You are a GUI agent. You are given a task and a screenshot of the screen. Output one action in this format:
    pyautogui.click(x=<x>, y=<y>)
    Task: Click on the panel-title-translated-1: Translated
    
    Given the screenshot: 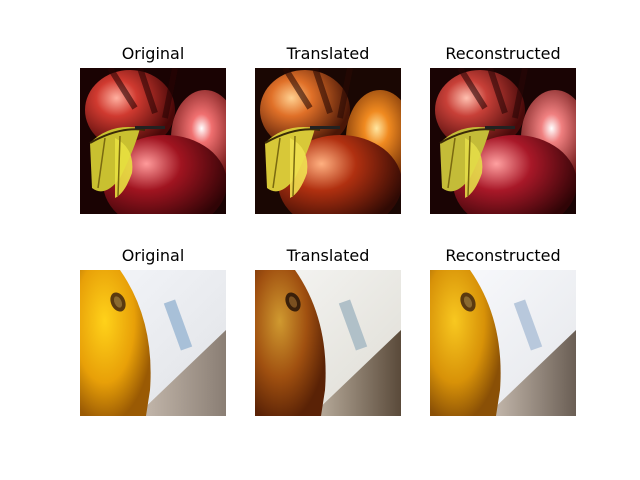 What is the action you would take?
    pyautogui.click(x=328, y=53)
    